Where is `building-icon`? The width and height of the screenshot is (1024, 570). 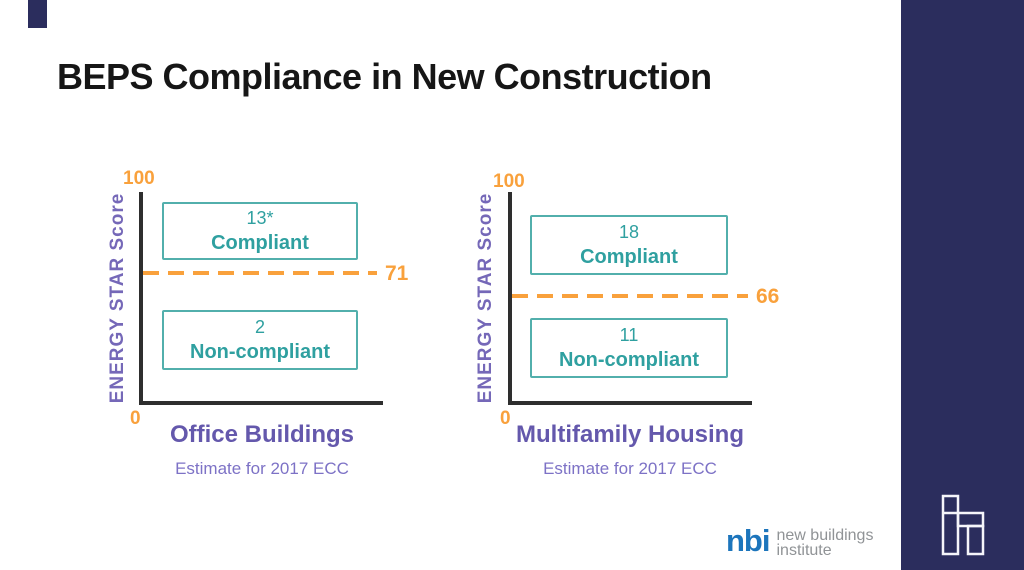
building-icon is located at coordinates (963, 525).